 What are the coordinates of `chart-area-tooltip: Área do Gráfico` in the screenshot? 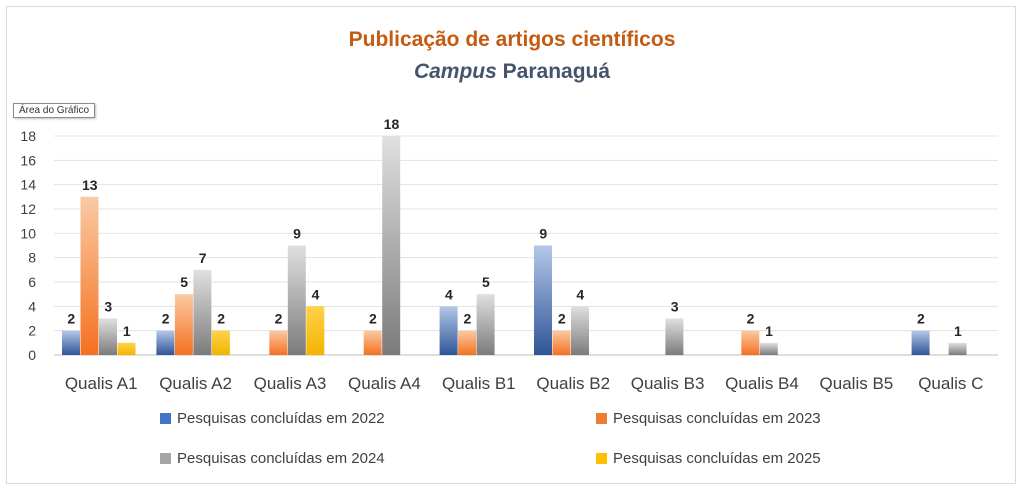 It's located at (54, 110).